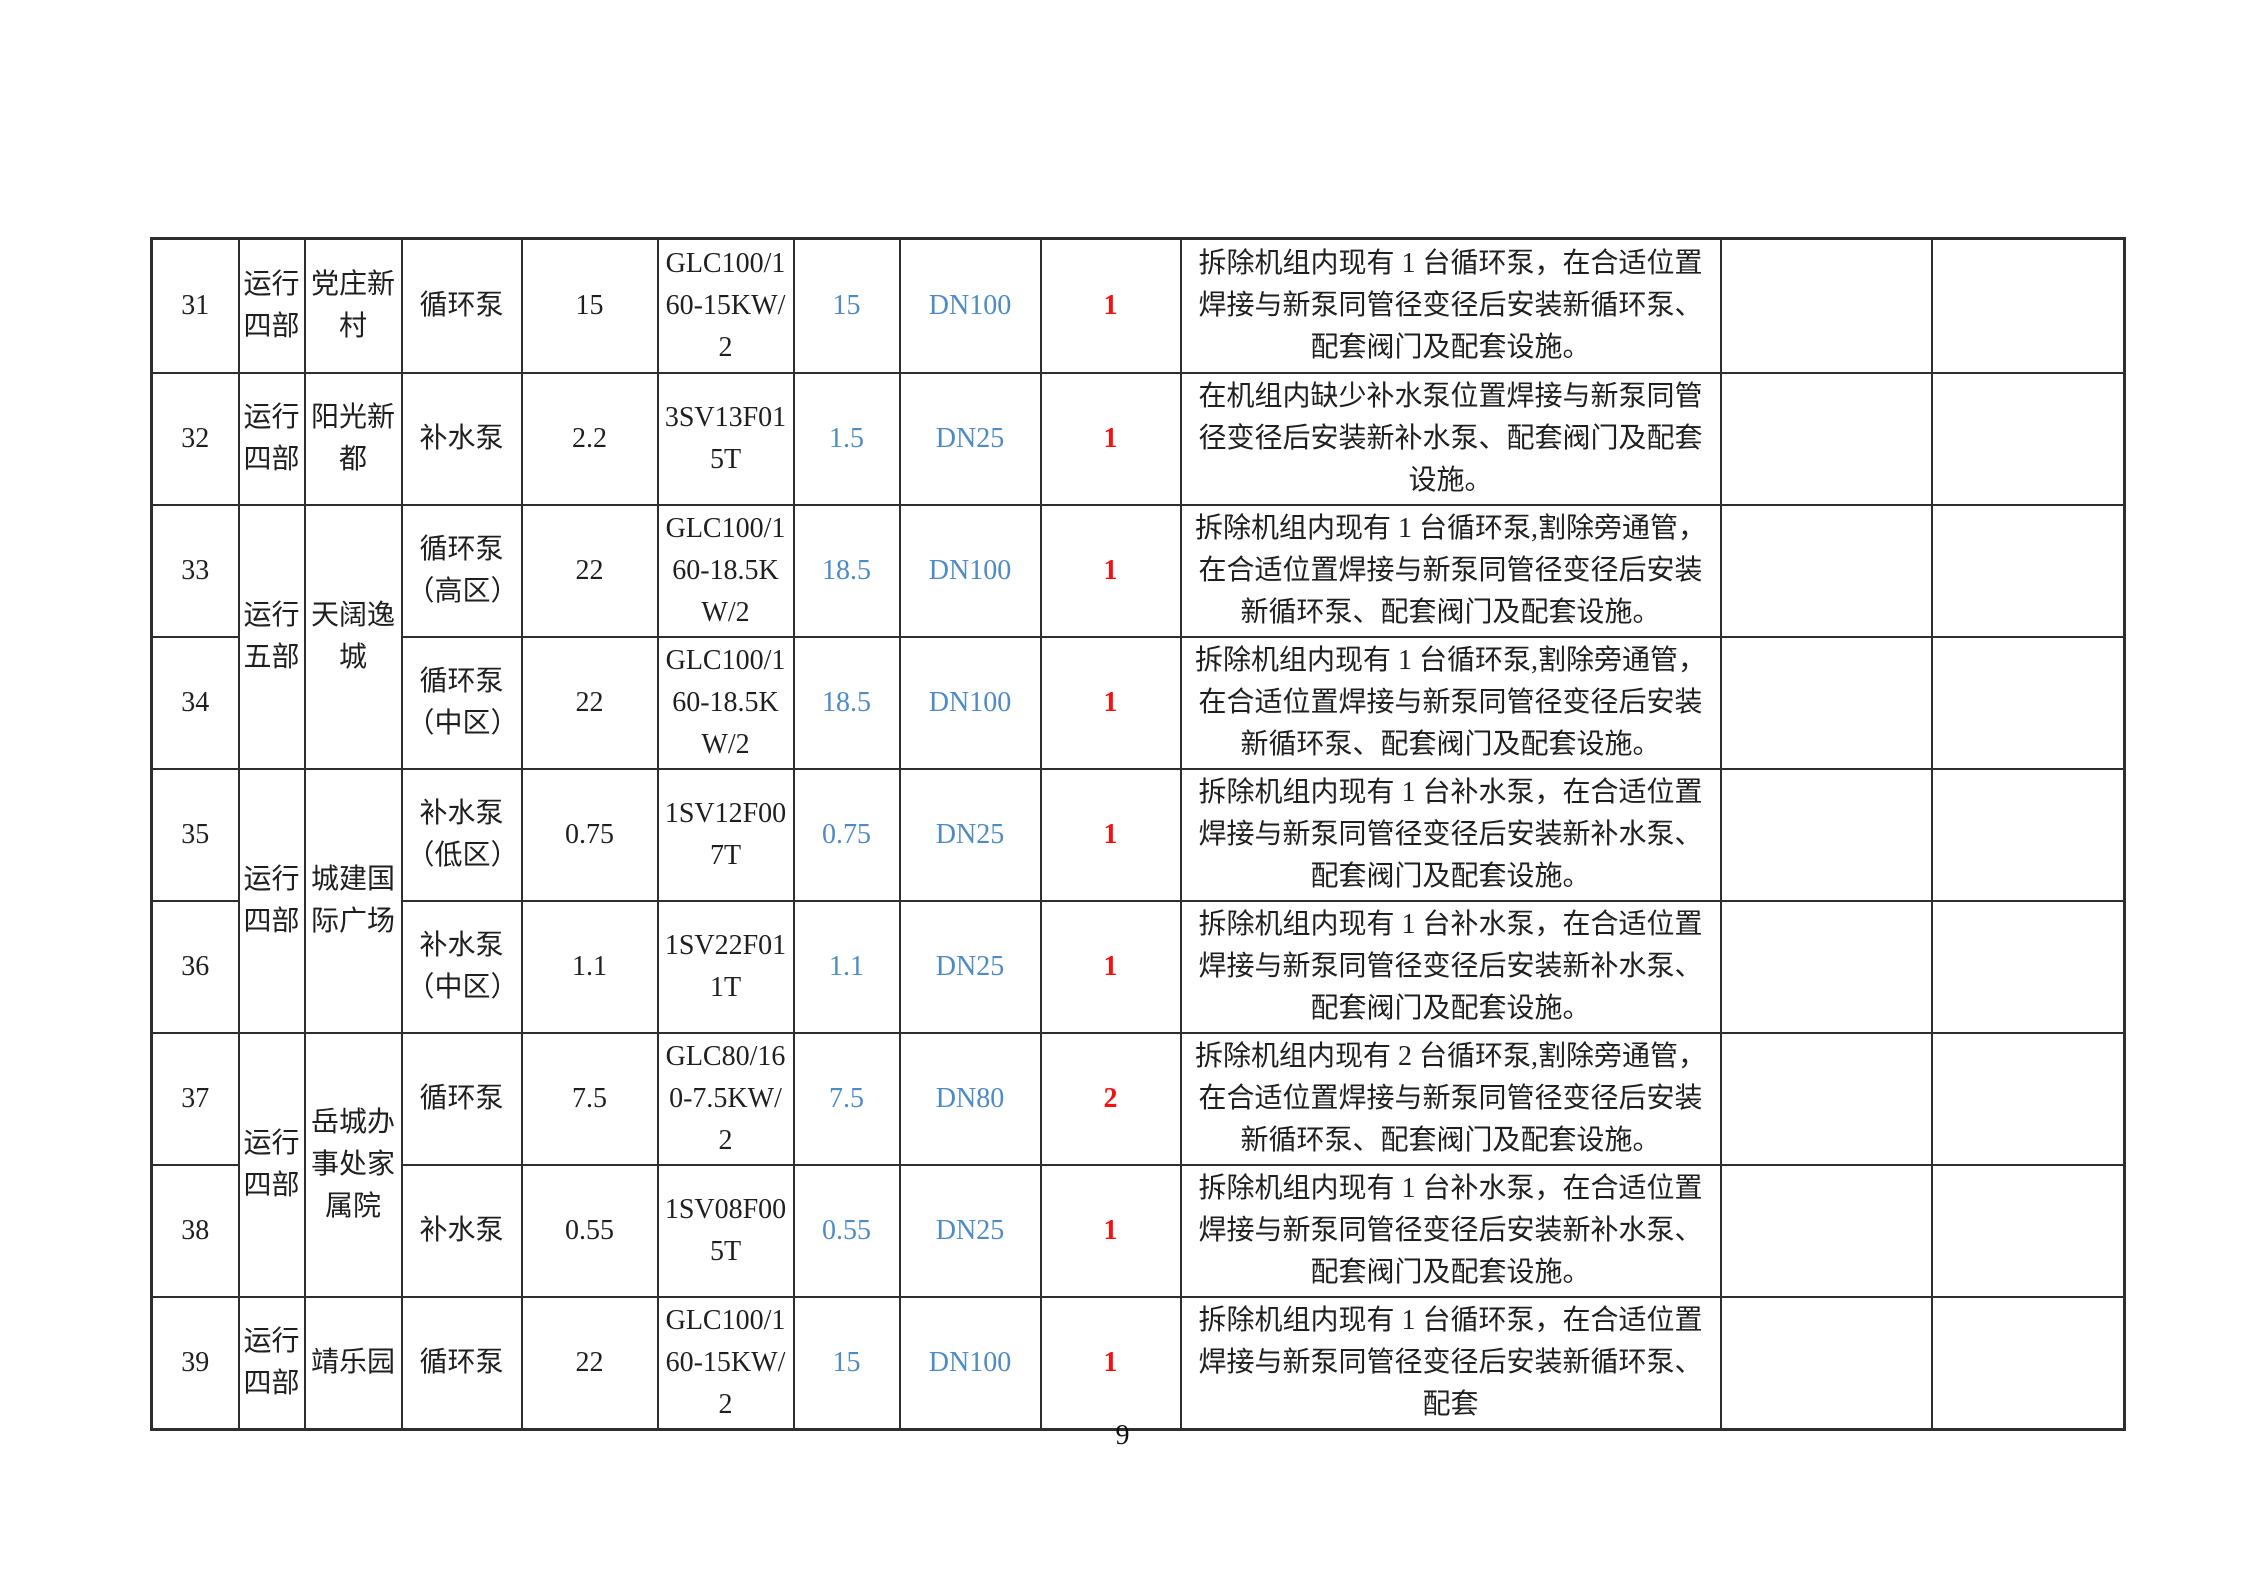 This screenshot has height=1587, width=2245. I want to click on power-cell: 7.5, so click(589, 1098).